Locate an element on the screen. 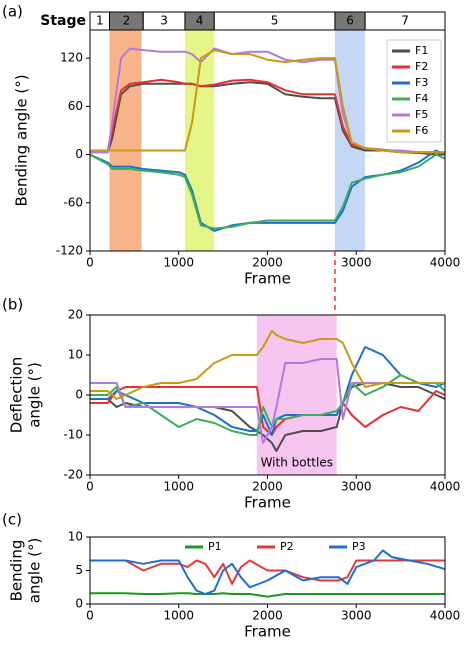 The height and width of the screenshot is (655, 464). y-axis-label: Bending angle (°) is located at coordinates (22, 140).